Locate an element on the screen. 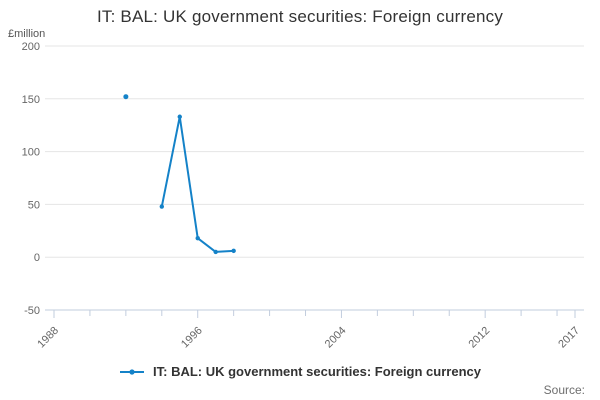  x-tick-label: 1996 is located at coordinates (192, 338).